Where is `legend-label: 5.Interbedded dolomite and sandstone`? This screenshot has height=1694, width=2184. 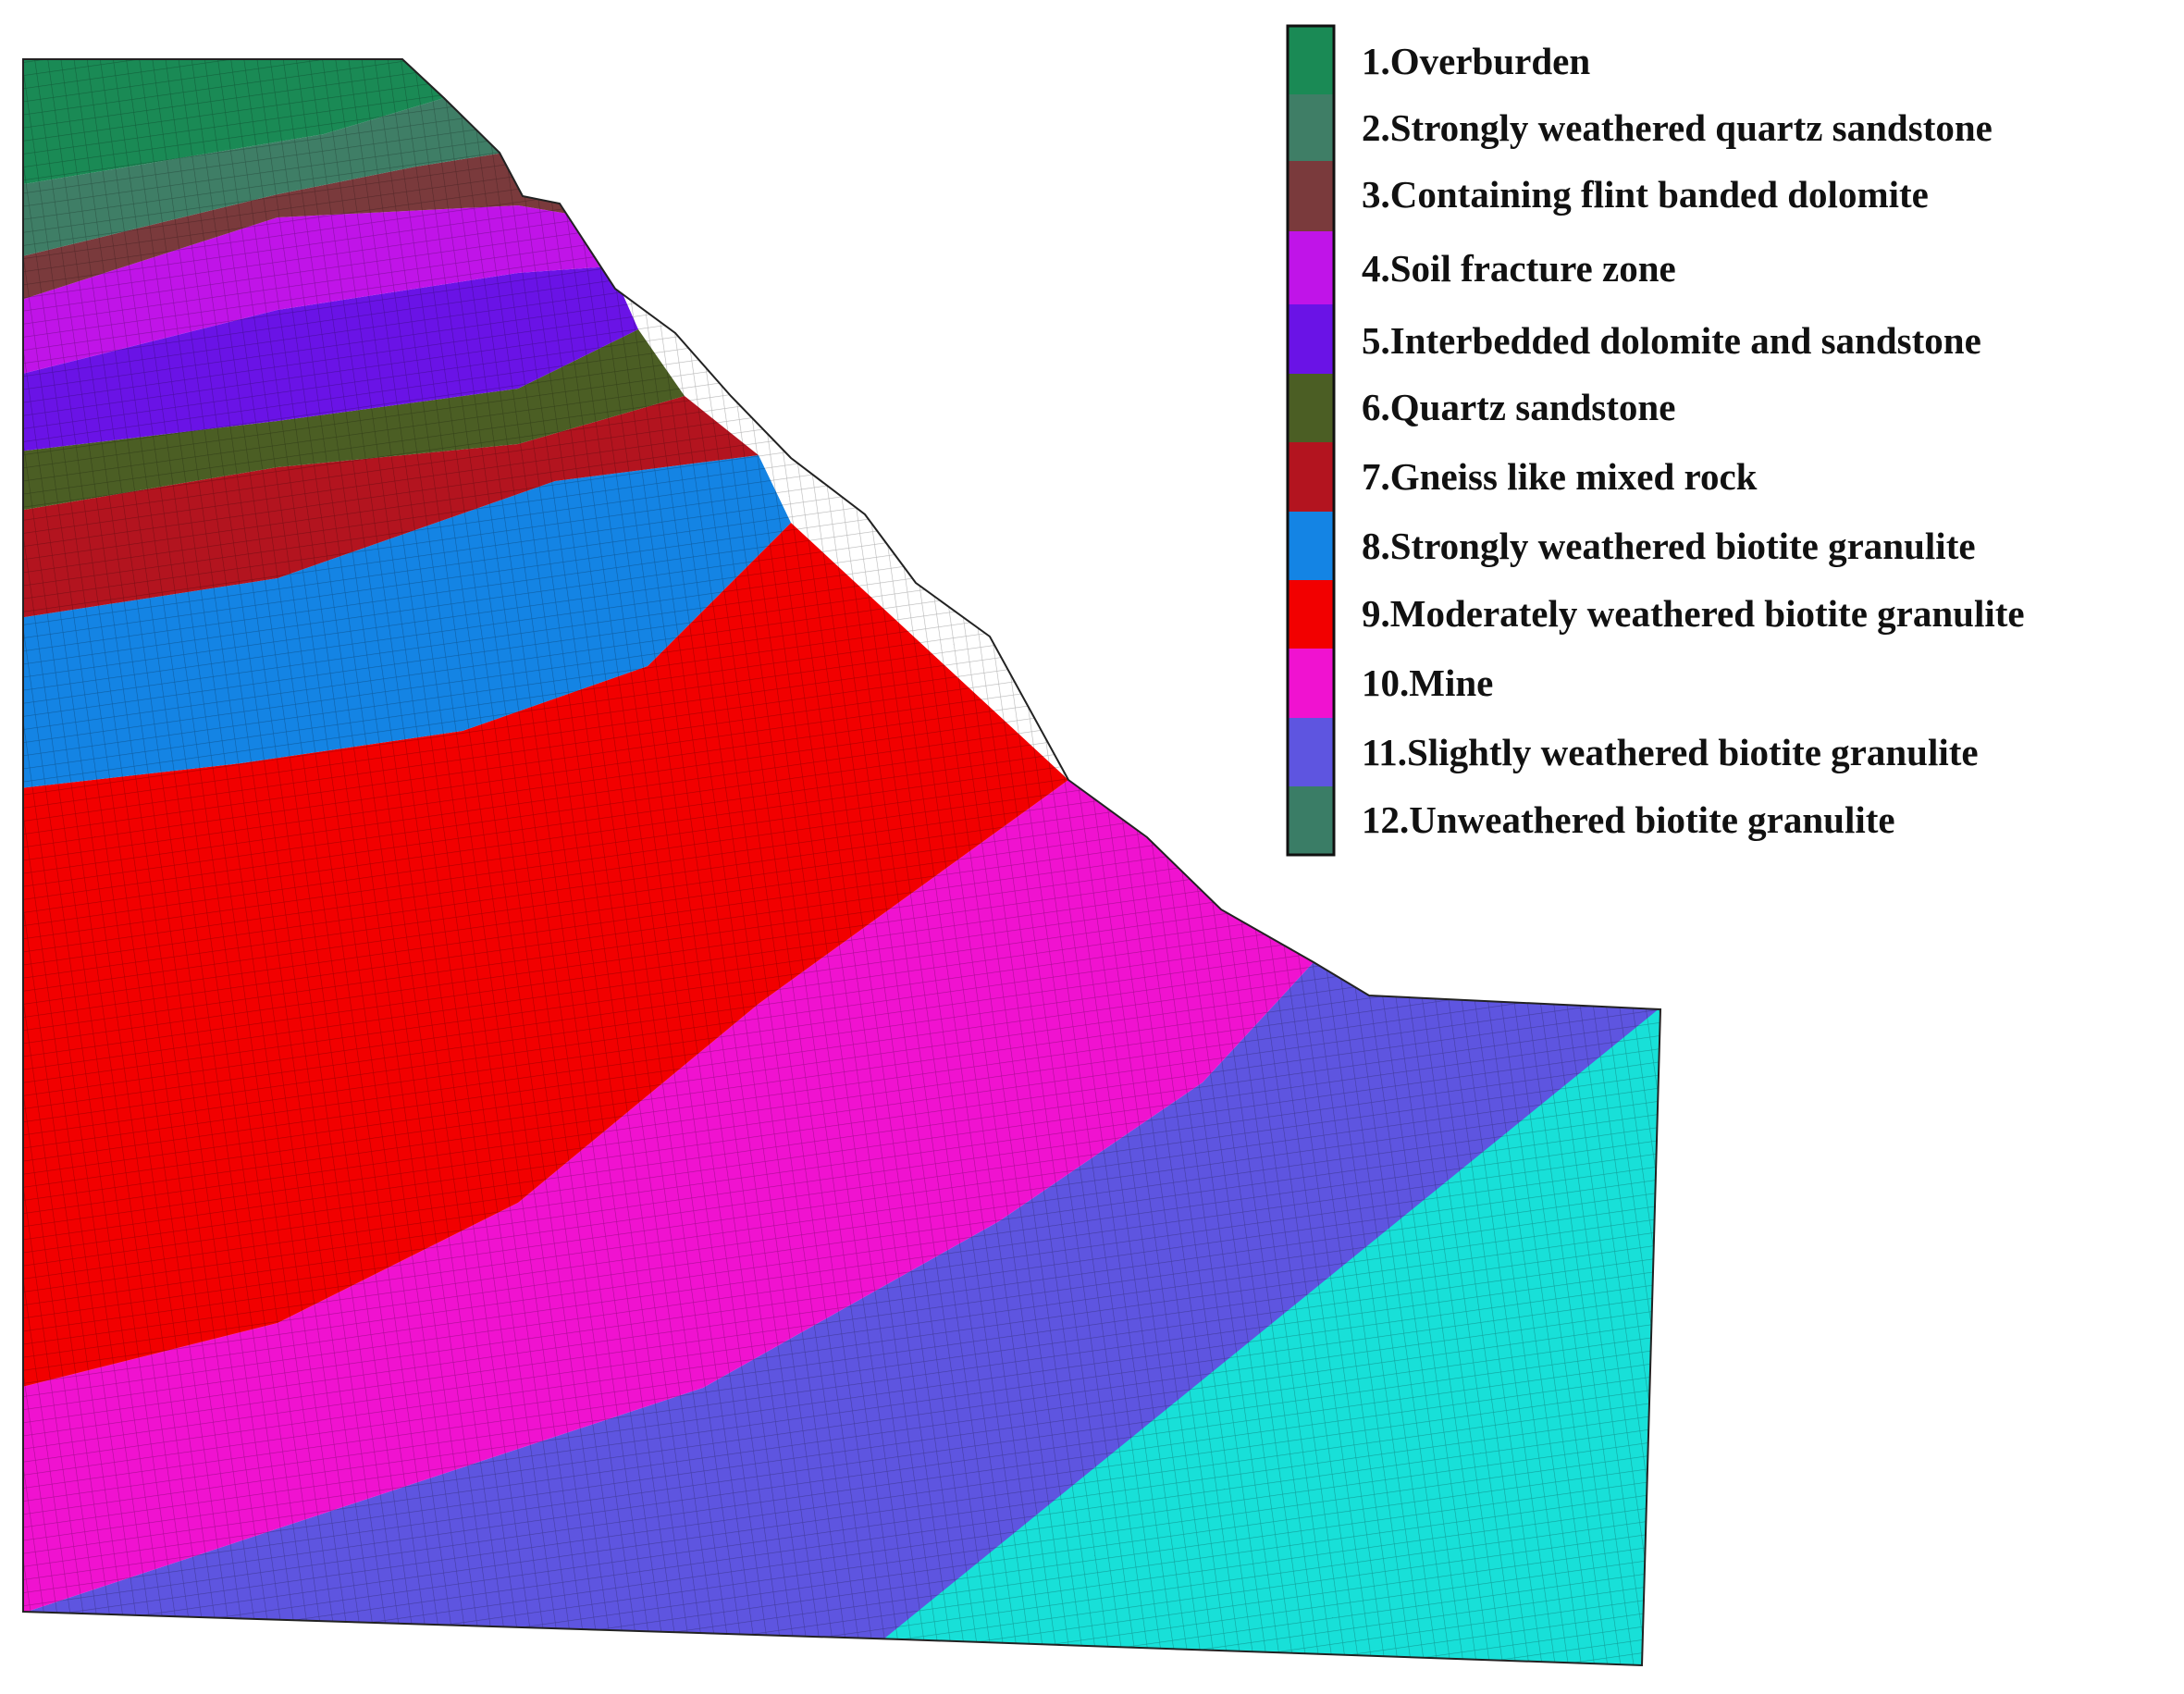 legend-label: 5.Interbedded dolomite and sandstone is located at coordinates (1671, 340).